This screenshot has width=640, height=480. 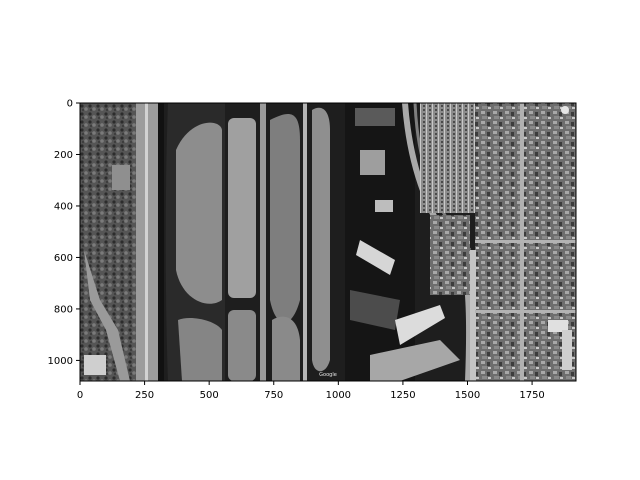 I want to click on building-icon, so click(x=95, y=365).